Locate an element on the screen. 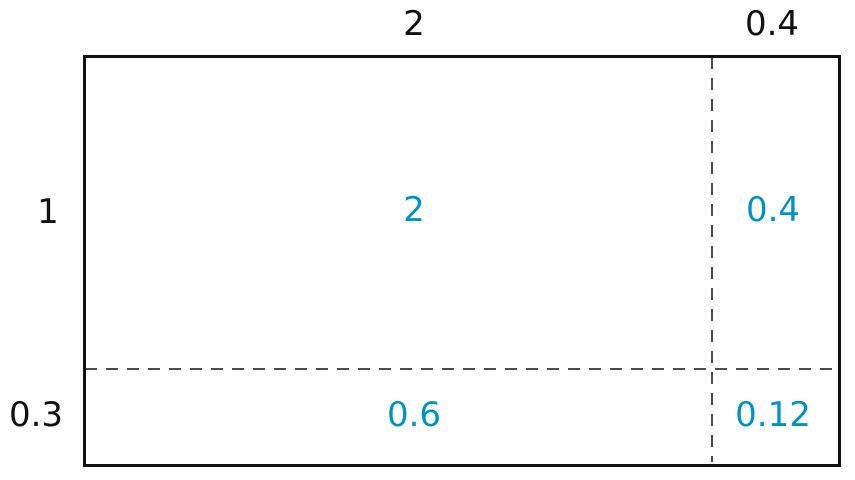  cell-product-2-1: 0.6 is located at coordinates (414, 415).